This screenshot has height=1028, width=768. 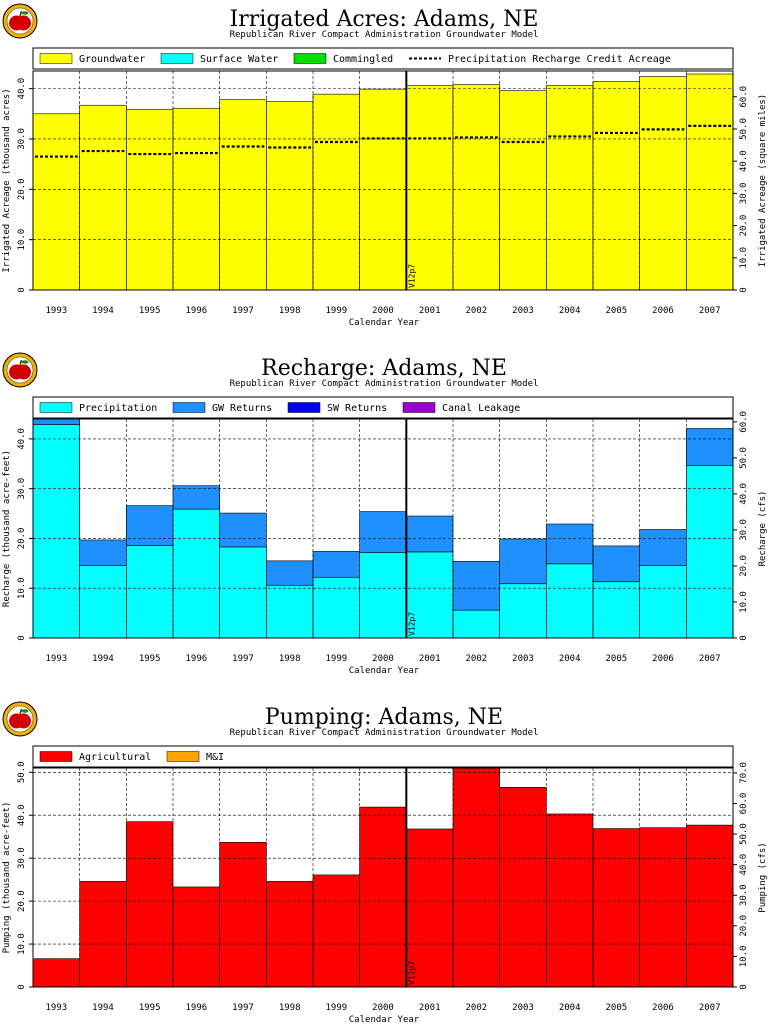 I want to click on legend-item: M&I, so click(x=195, y=757).